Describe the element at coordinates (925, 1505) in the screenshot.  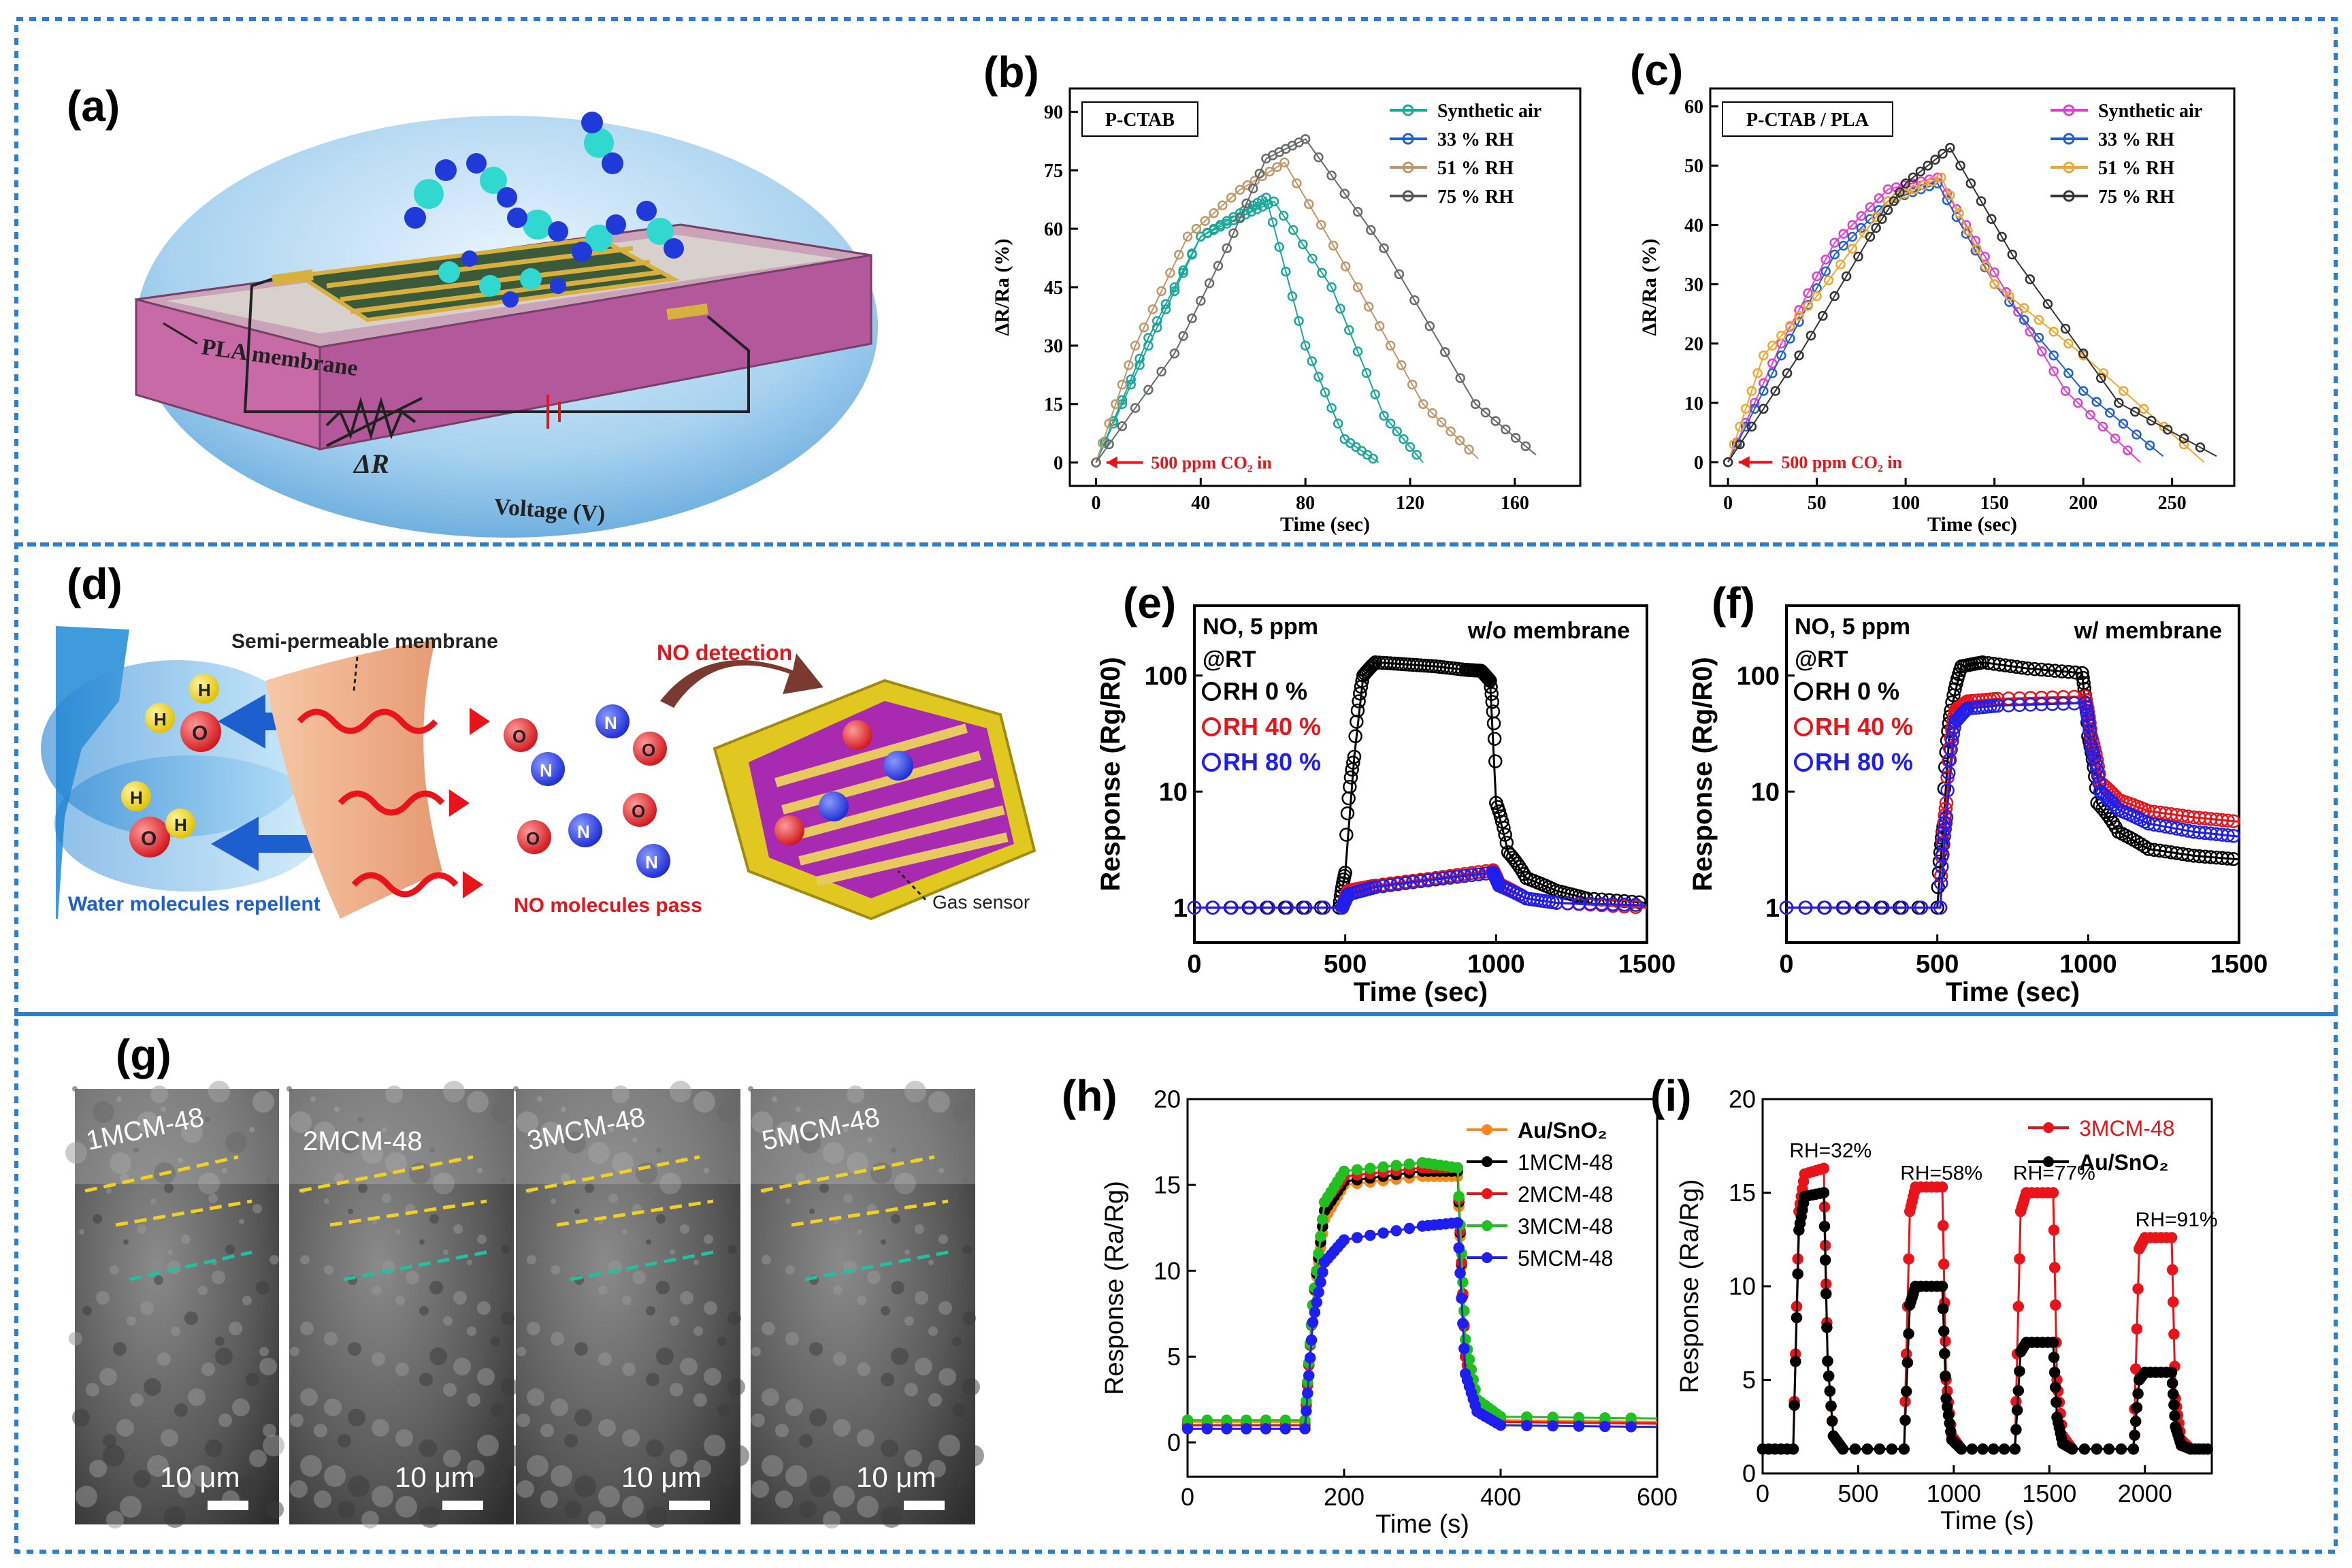
I see `scale-bar` at that location.